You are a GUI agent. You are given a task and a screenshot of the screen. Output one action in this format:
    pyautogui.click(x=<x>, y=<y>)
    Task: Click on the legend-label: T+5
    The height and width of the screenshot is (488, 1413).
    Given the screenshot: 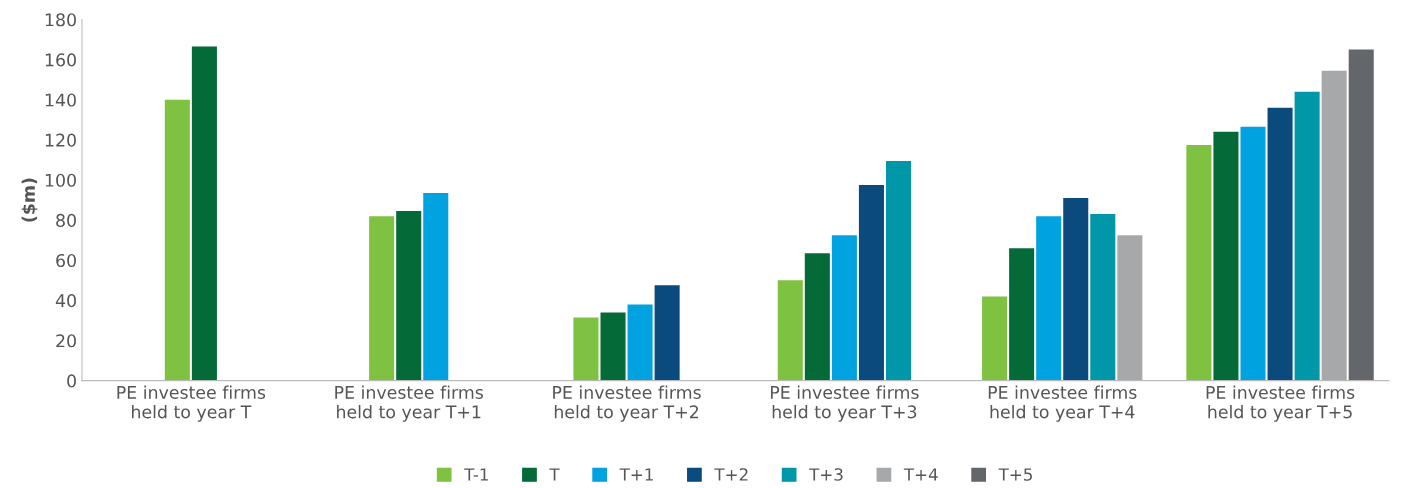 What is the action you would take?
    pyautogui.click(x=1015, y=474)
    